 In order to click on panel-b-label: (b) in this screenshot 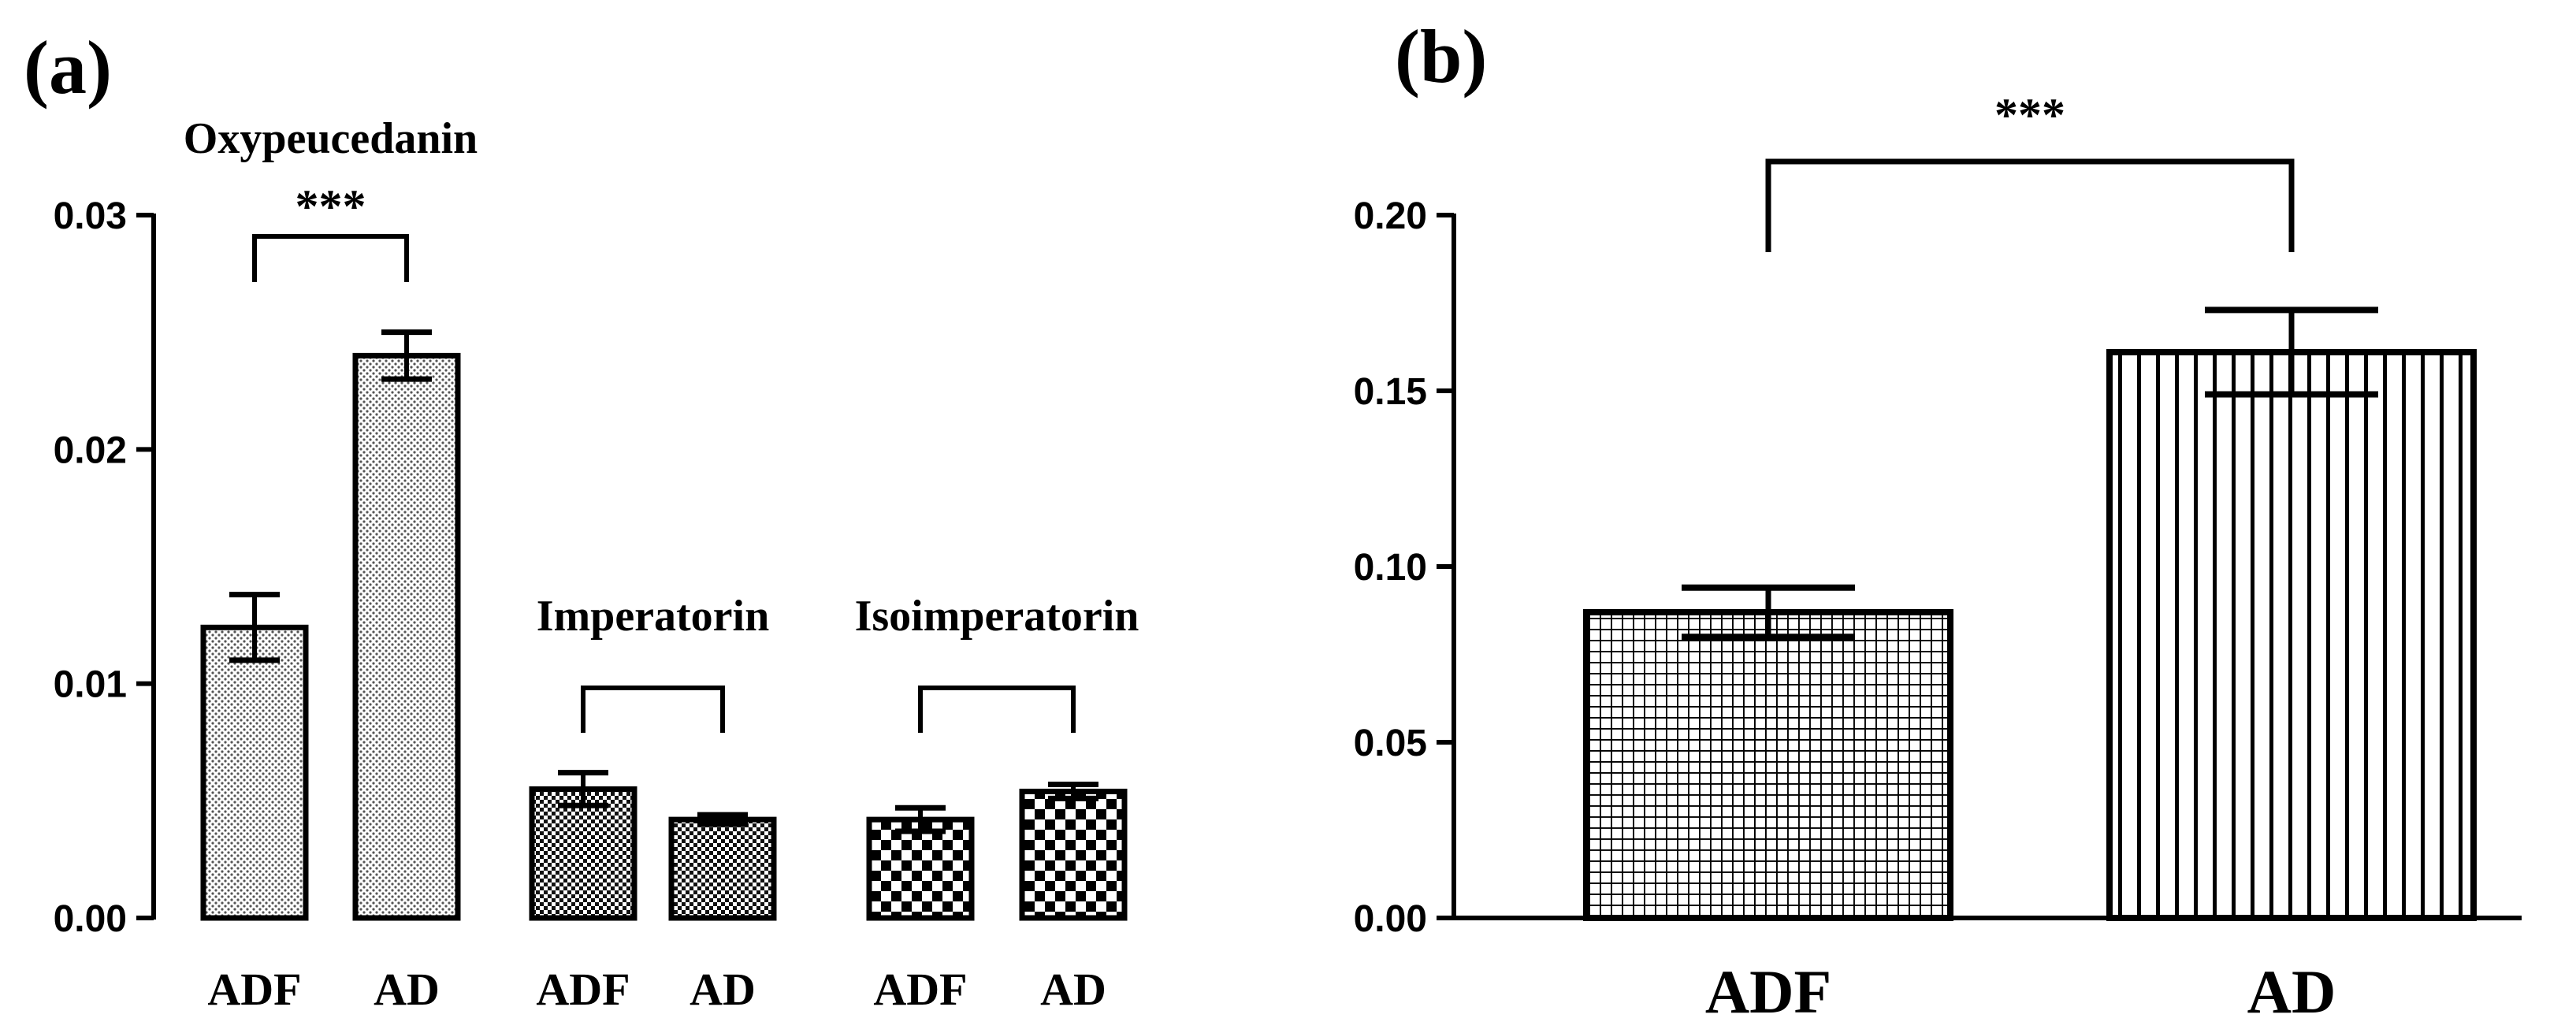, I will do `click(1441, 56)`.